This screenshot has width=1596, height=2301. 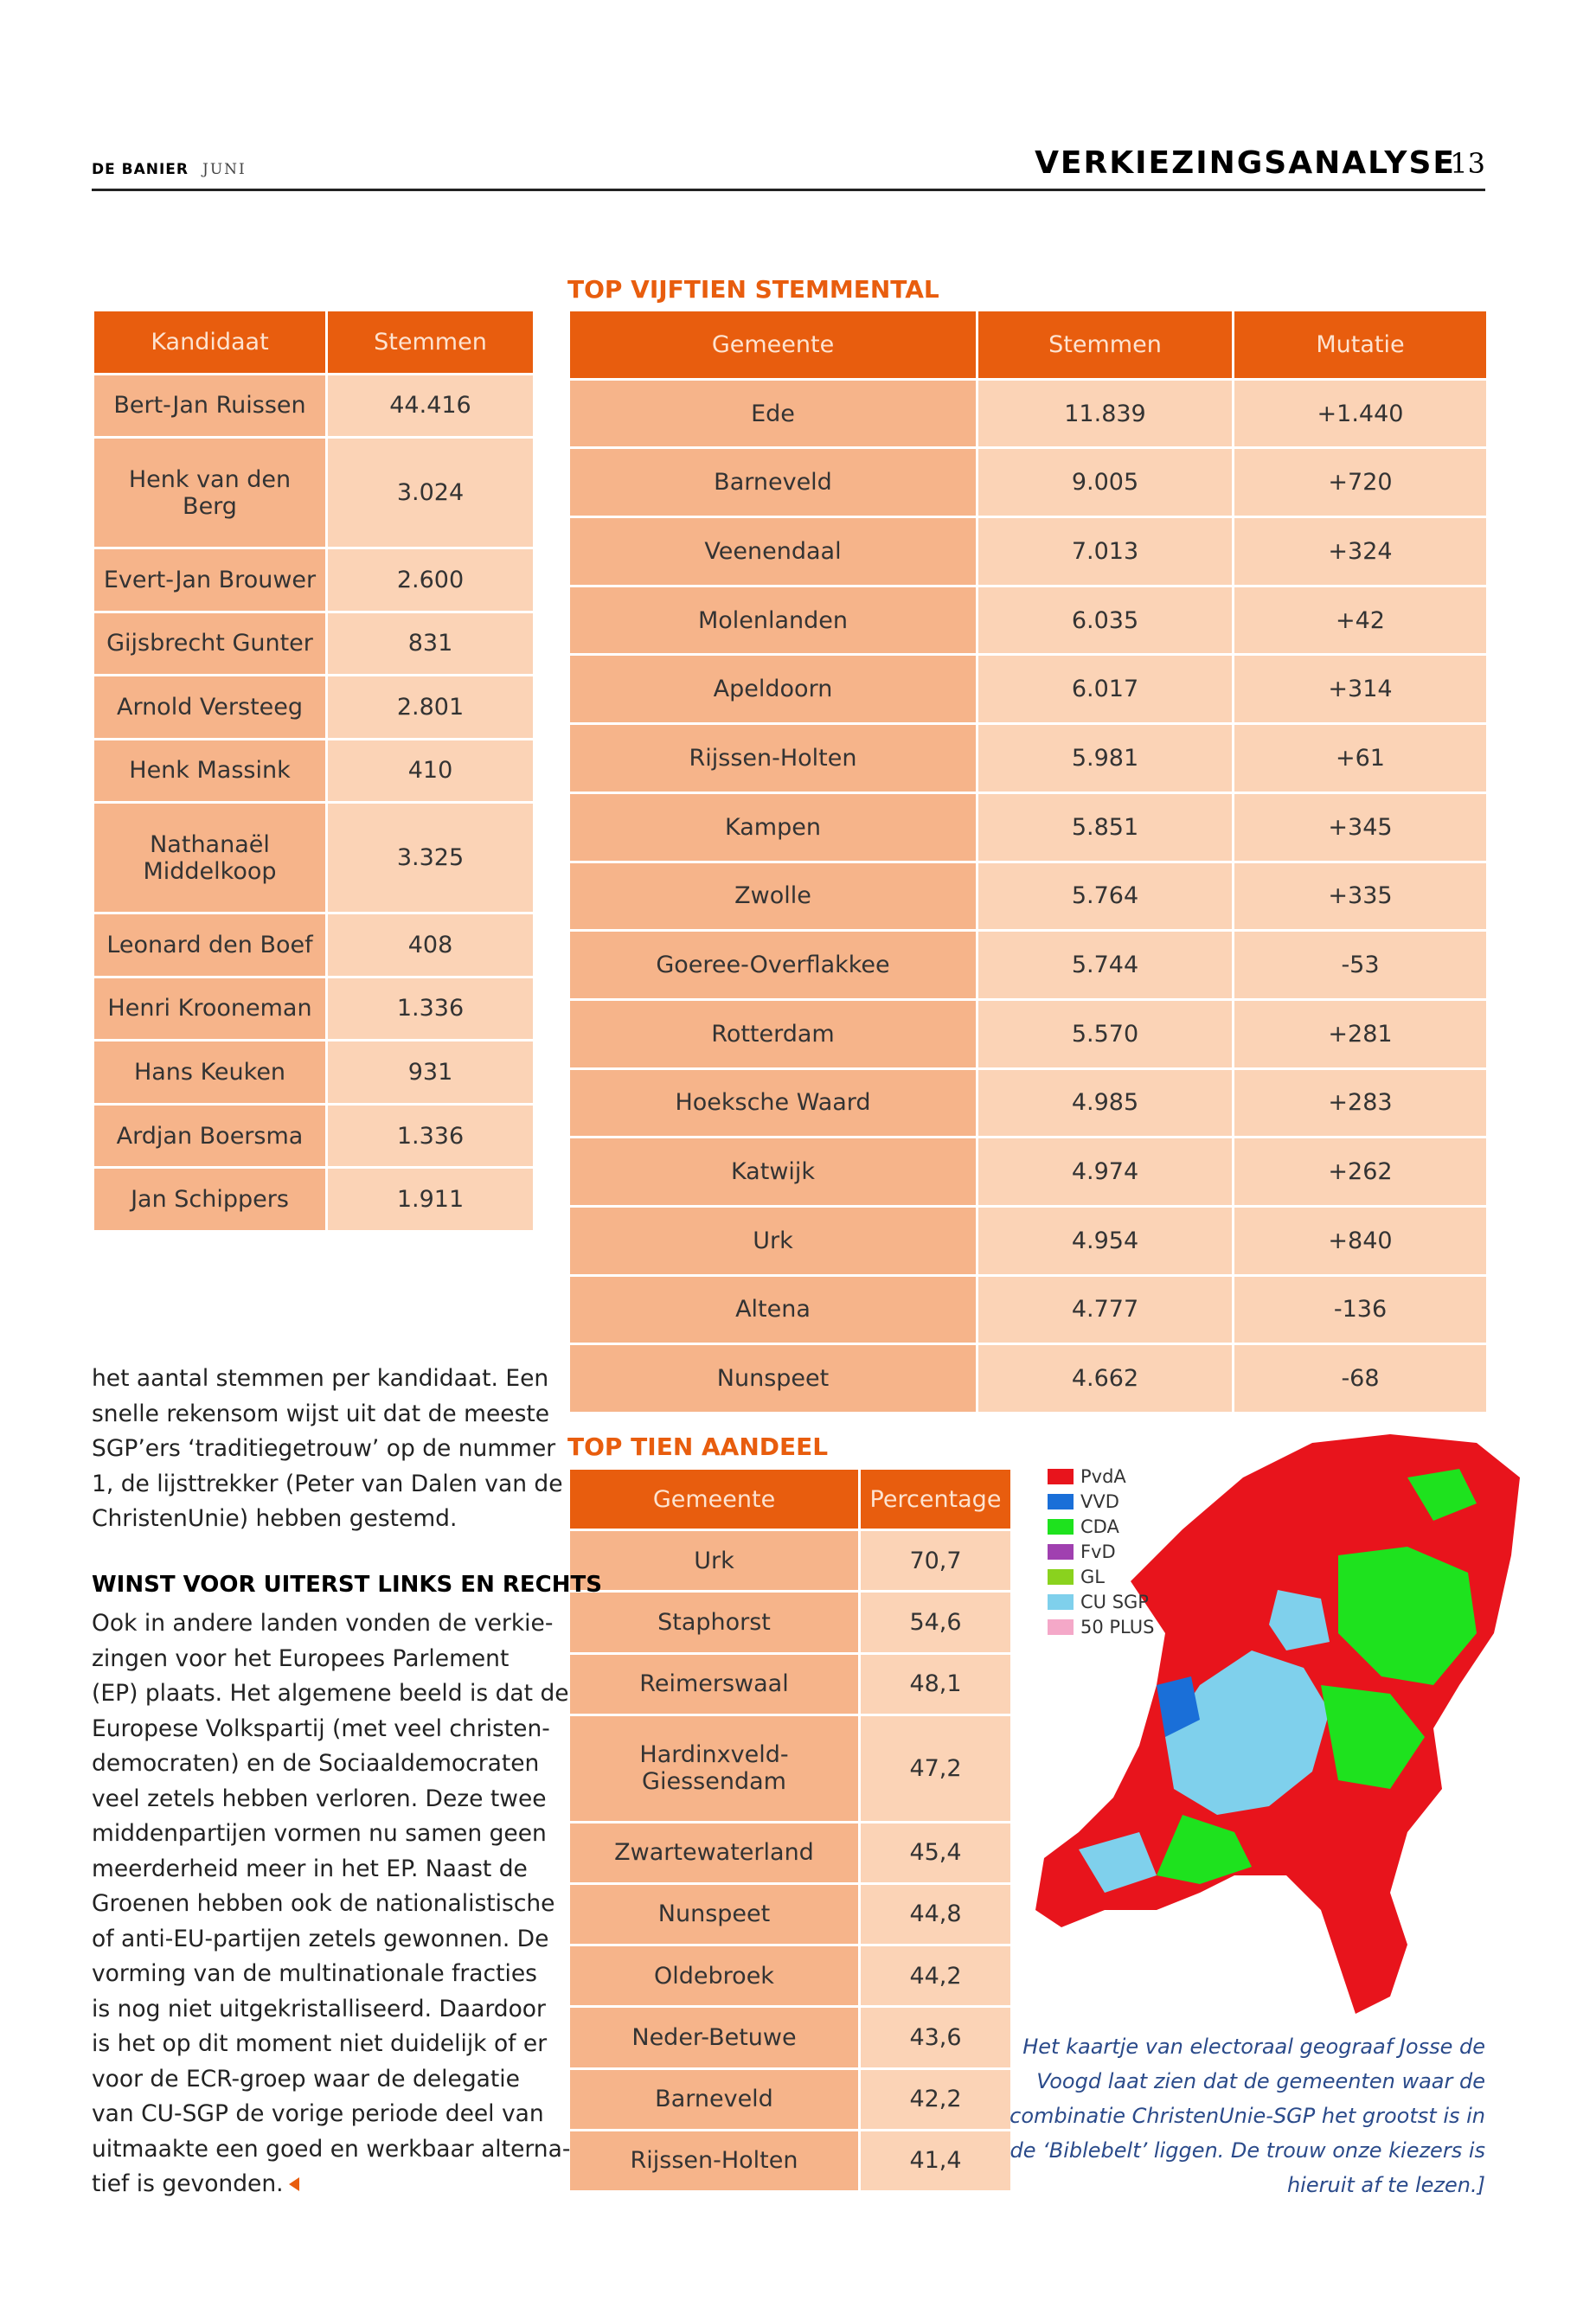 I want to click on text-line: voor de ECR-groep waar de delegatie, so click(x=306, y=2079).